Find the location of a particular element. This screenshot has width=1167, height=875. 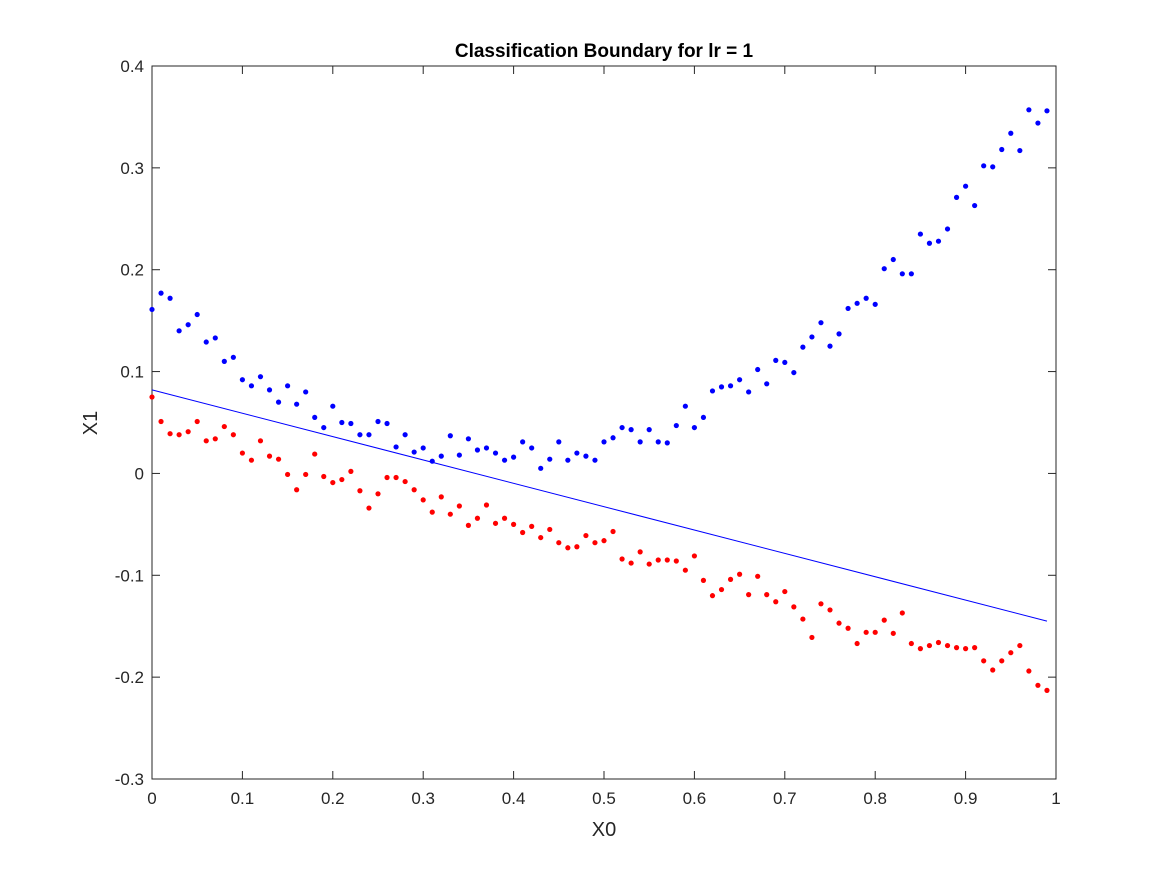

x-tick-label: 0.3 is located at coordinates (423, 798).